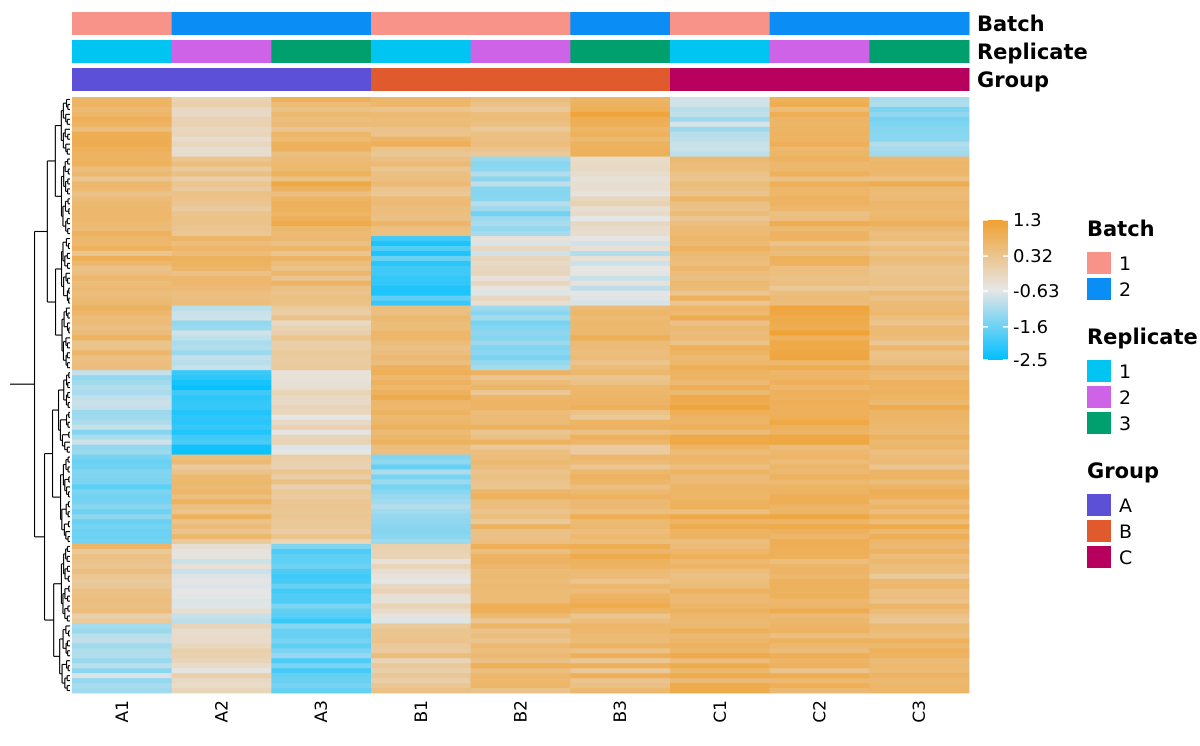  Describe the element at coordinates (1125, 290) in the screenshot. I see `legend-item-label: 2` at that location.